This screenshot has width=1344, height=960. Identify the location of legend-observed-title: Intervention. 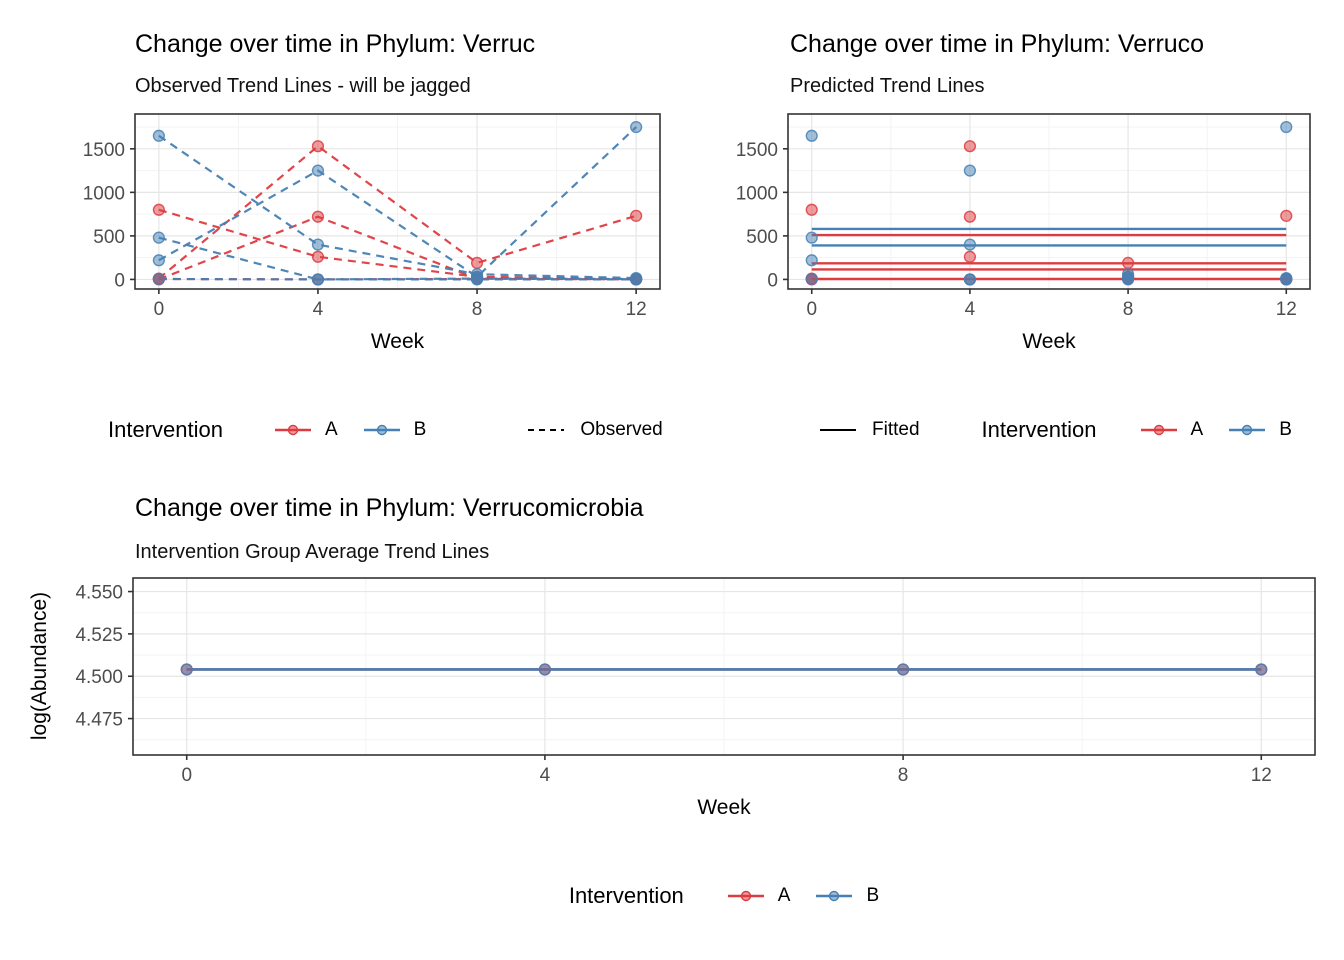
(165, 429).